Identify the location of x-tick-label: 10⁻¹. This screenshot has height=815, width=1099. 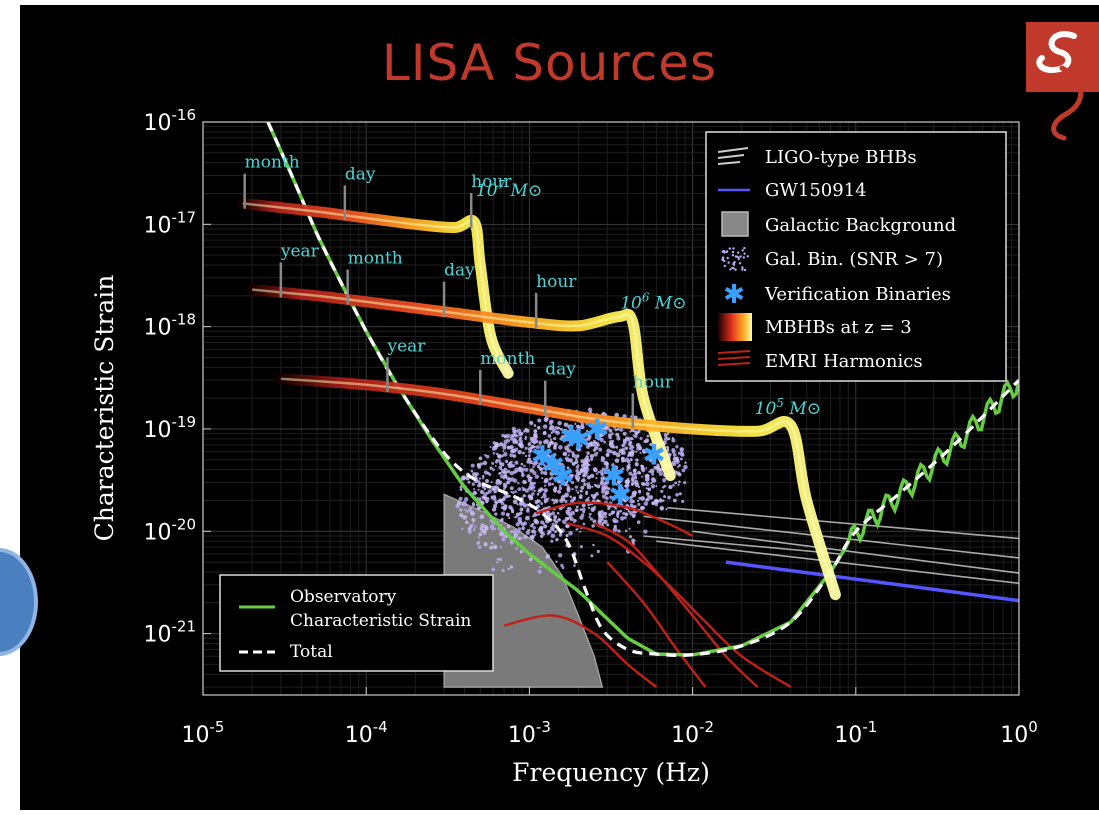
(855, 733).